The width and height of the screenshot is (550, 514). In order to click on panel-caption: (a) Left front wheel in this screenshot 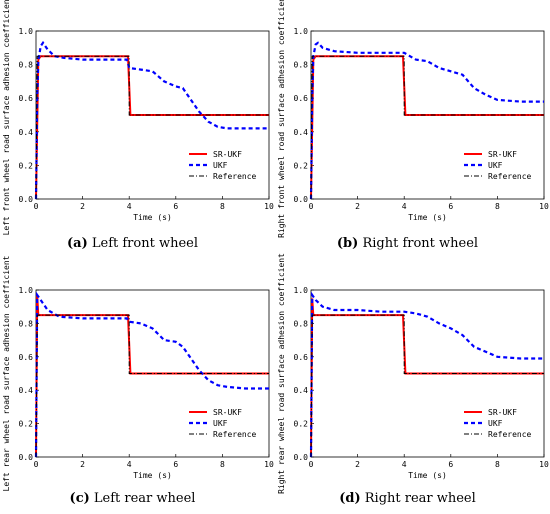, I will do `click(132, 243)`.